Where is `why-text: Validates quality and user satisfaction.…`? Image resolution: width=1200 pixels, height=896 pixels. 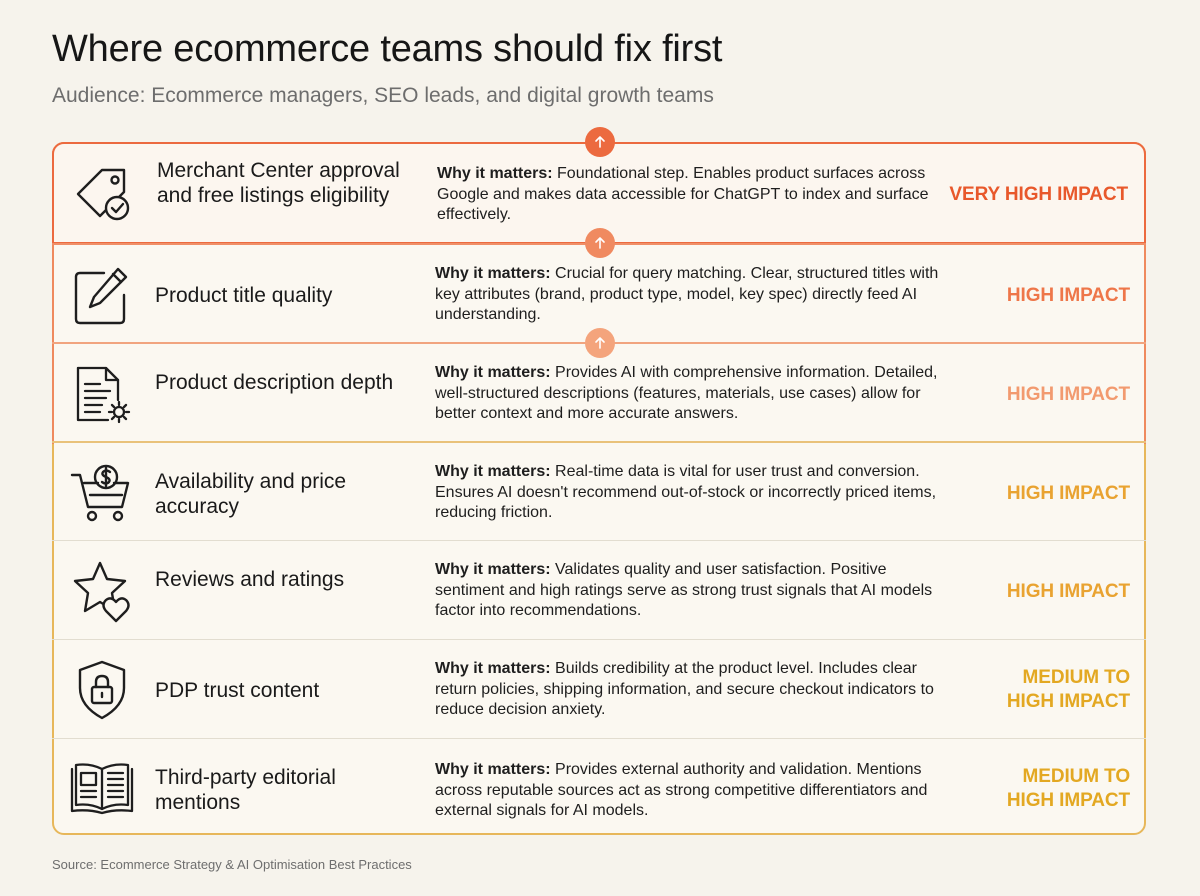
why-text: Validates quality and user satisfaction.… is located at coordinates (684, 590).